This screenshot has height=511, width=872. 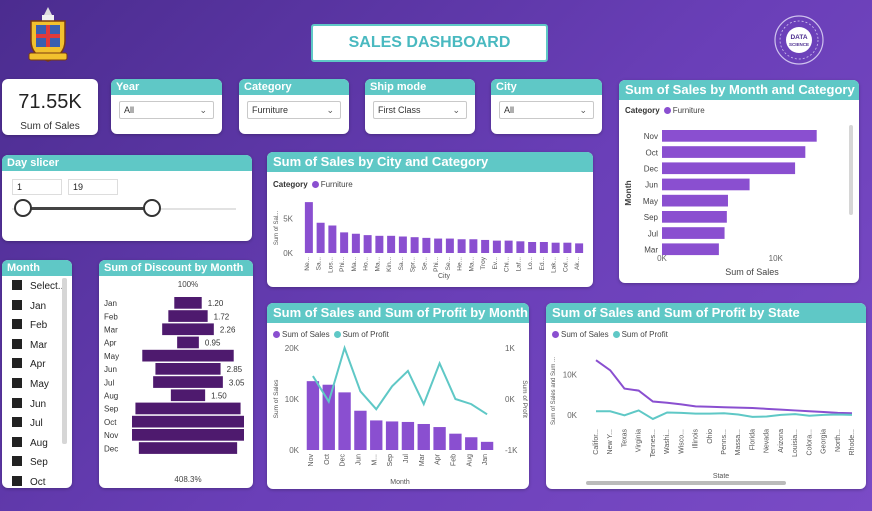 What do you see at coordinates (39, 345) in the screenshot?
I see `month-slicer-item-label: Mar` at bounding box center [39, 345].